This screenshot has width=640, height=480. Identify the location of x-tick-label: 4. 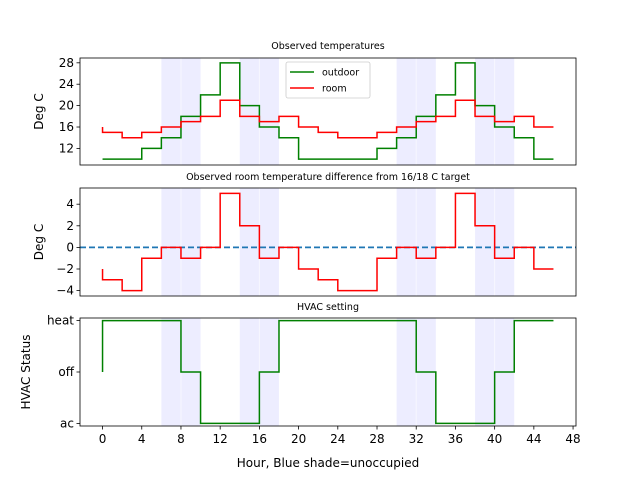
(142, 439).